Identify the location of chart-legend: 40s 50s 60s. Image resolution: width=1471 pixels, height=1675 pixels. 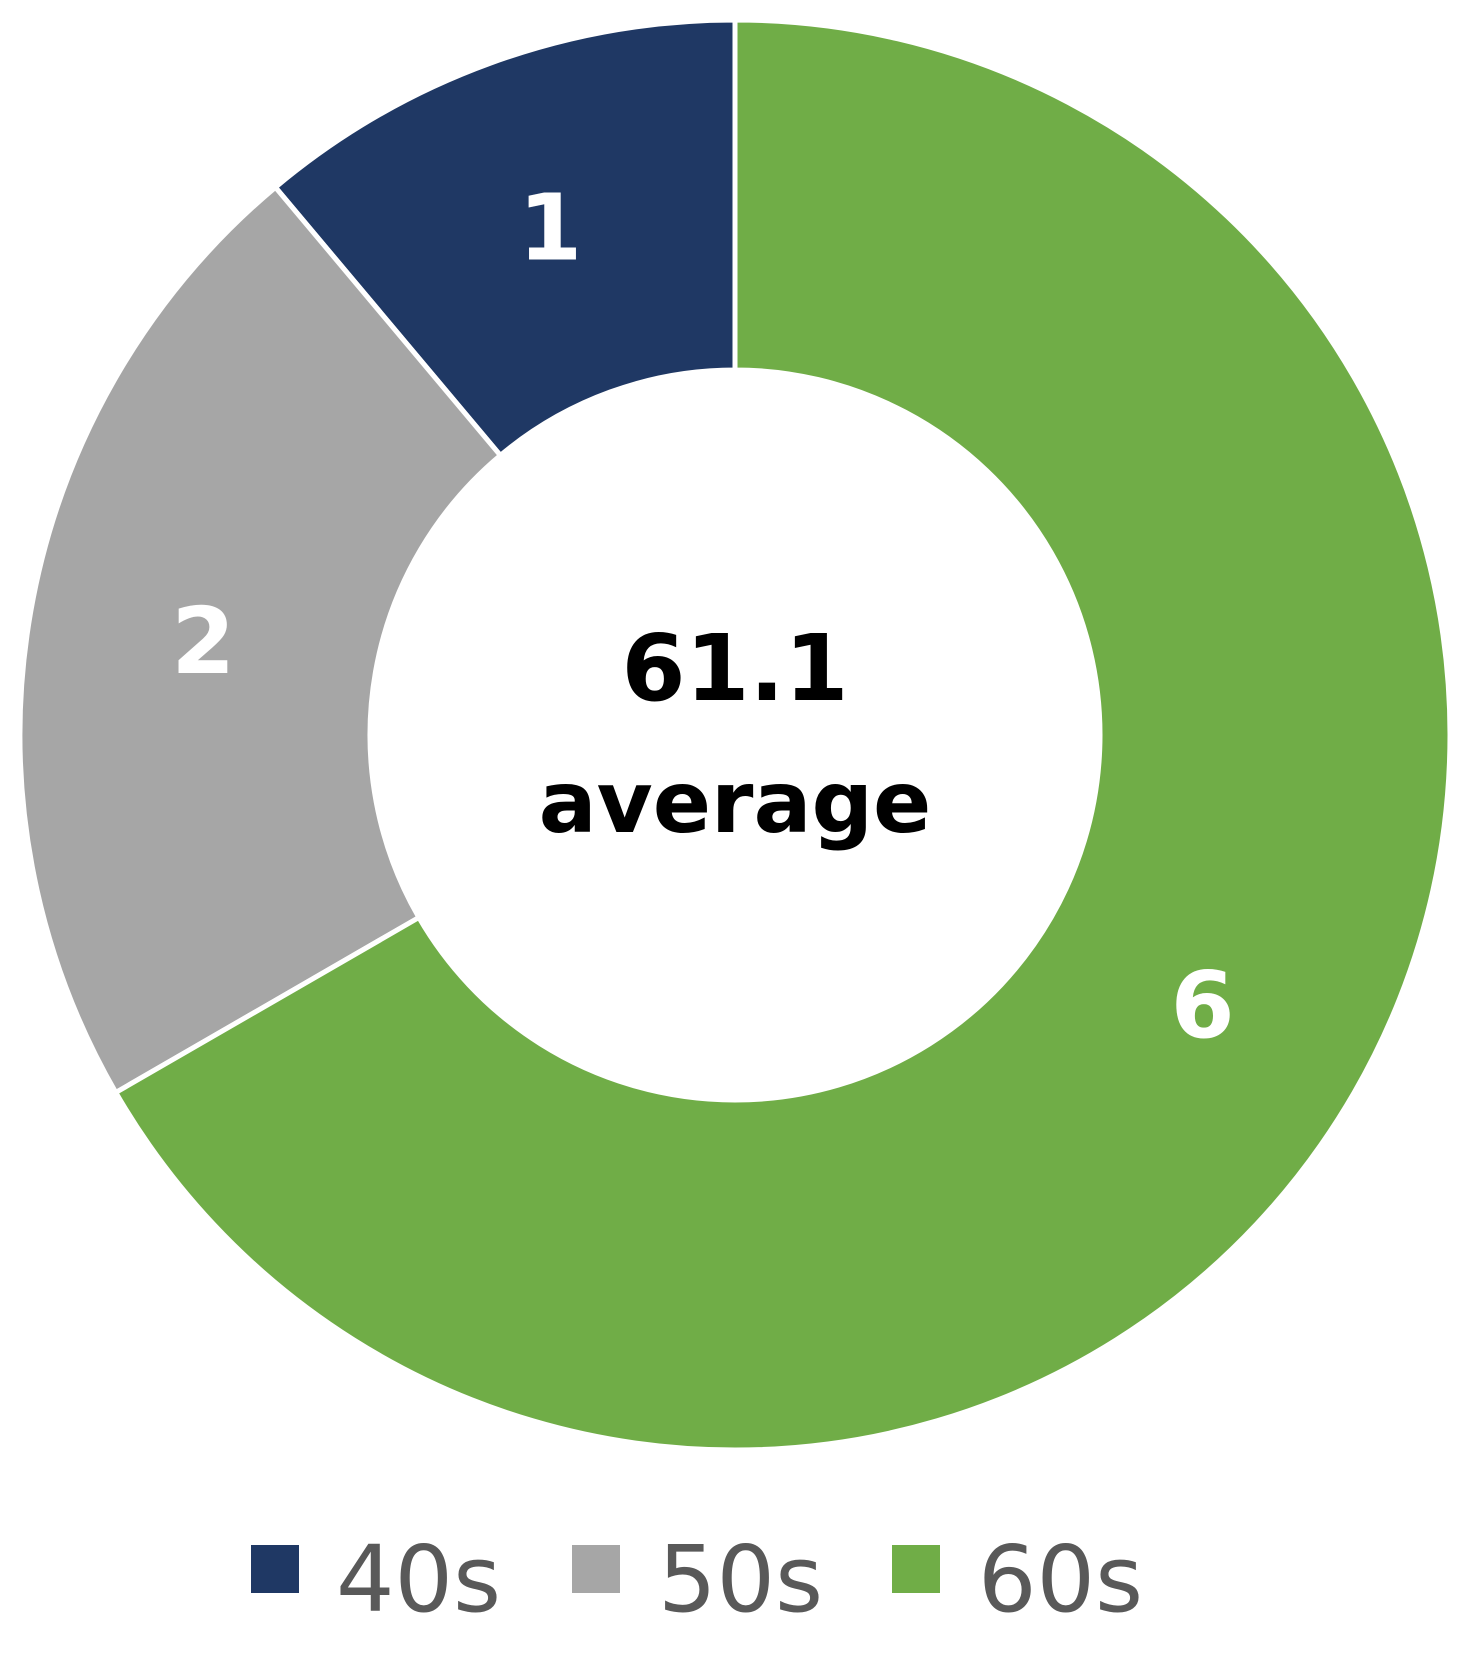
(697, 1579).